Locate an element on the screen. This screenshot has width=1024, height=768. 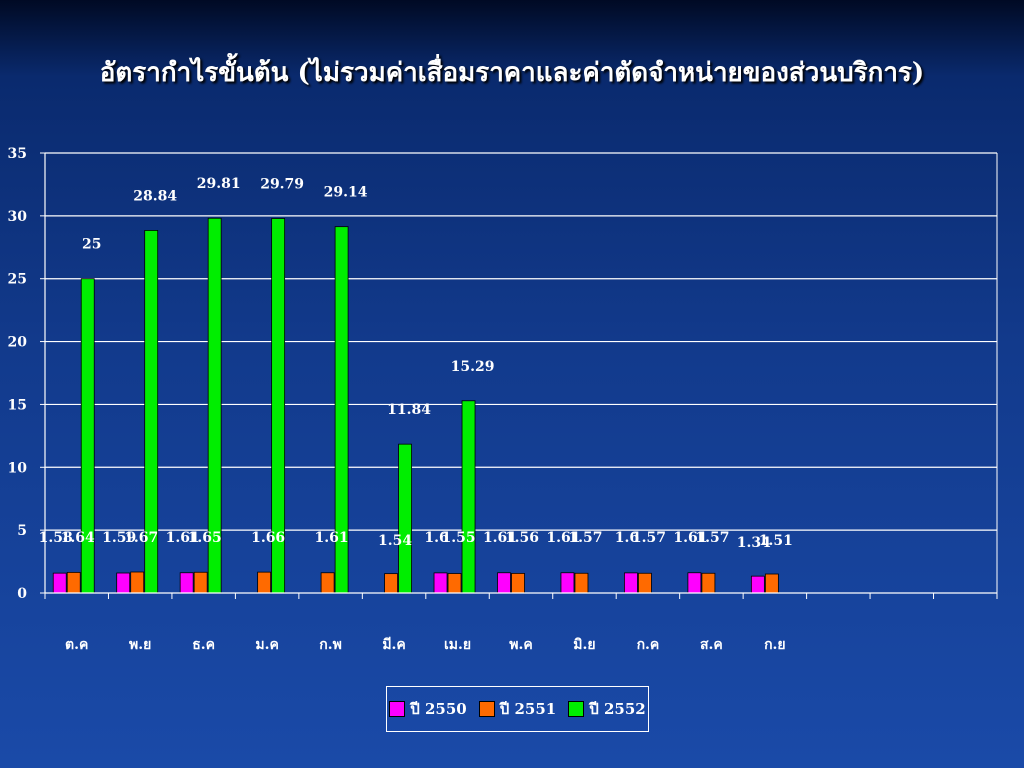
y-tick-label: 20 is located at coordinates (18, 343).